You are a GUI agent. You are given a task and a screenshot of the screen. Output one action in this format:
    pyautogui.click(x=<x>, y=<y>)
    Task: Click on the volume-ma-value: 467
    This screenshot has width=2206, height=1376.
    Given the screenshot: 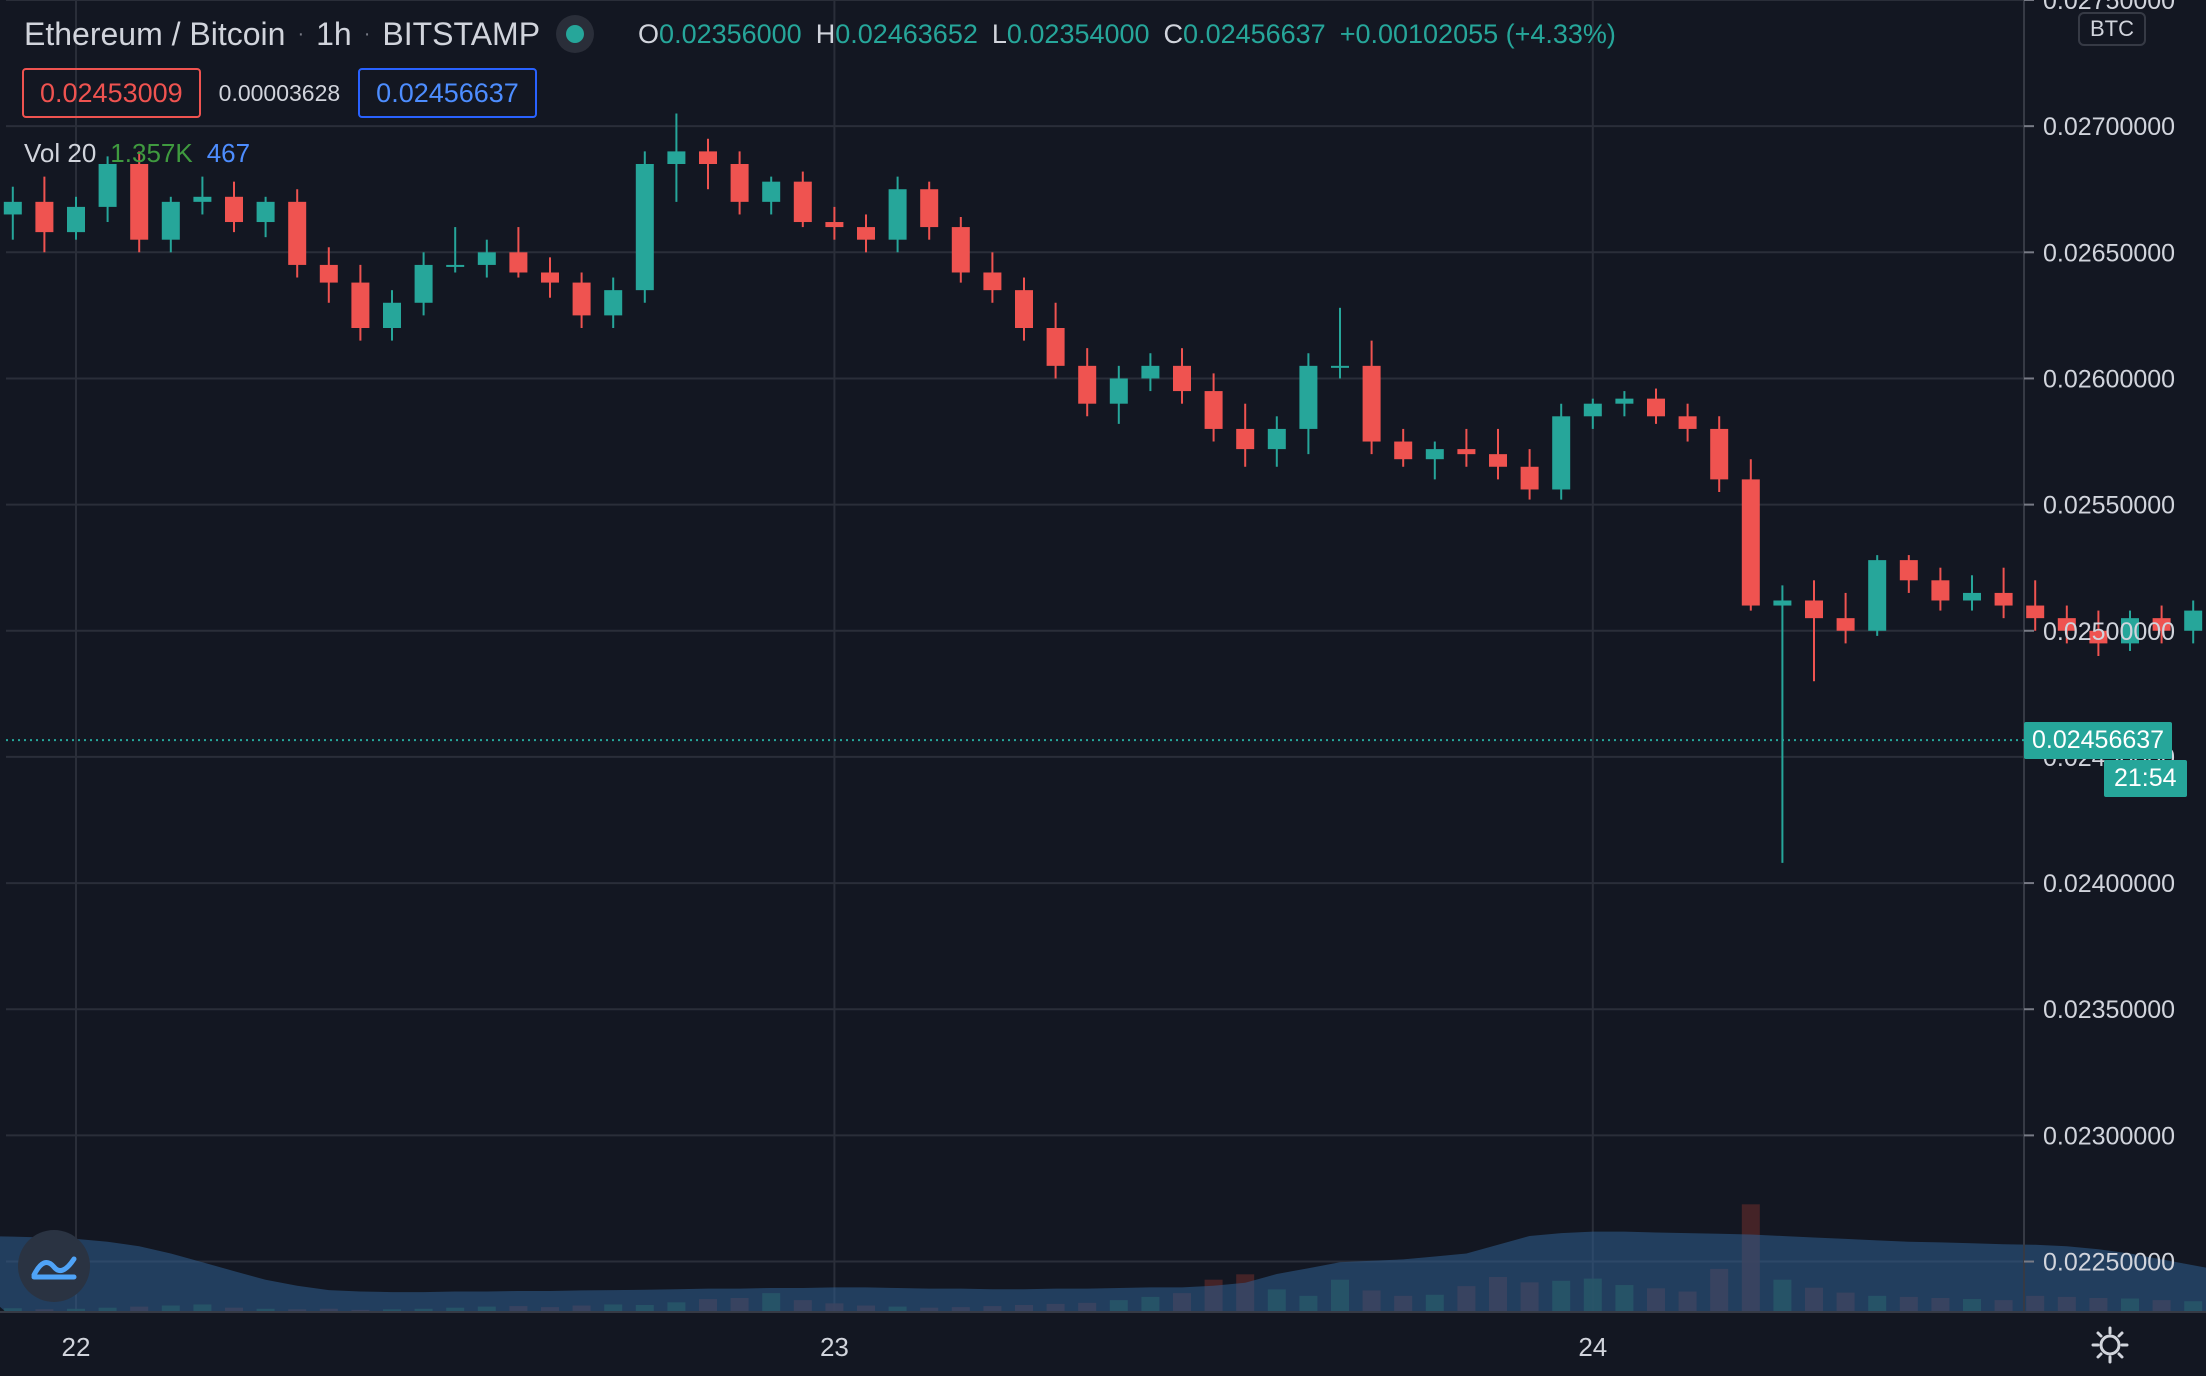 What is the action you would take?
    pyautogui.click(x=228, y=153)
    